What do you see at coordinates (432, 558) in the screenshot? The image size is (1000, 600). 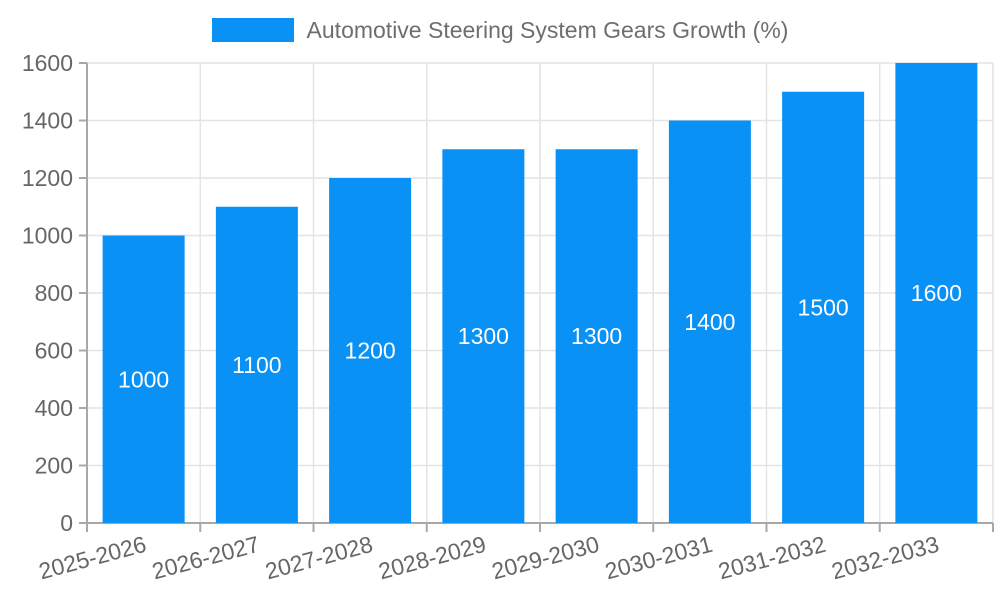 I see `x-tick-label: 2028-2029` at bounding box center [432, 558].